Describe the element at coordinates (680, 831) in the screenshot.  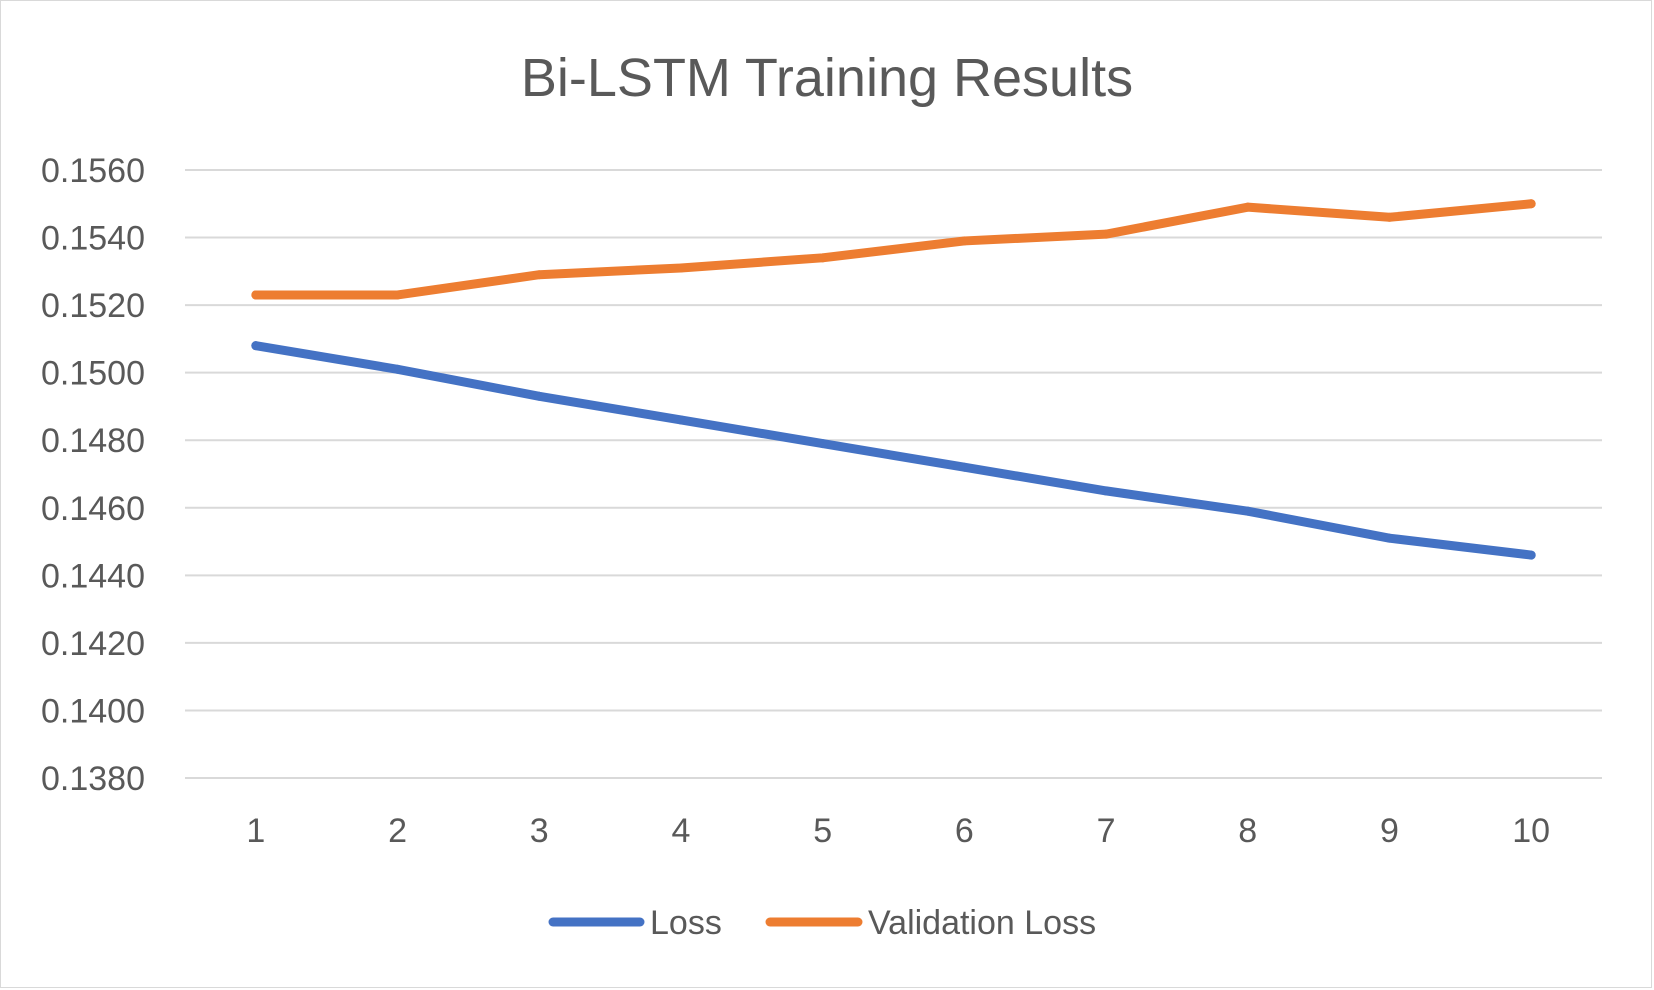
I see `x-tick-label: 4` at that location.